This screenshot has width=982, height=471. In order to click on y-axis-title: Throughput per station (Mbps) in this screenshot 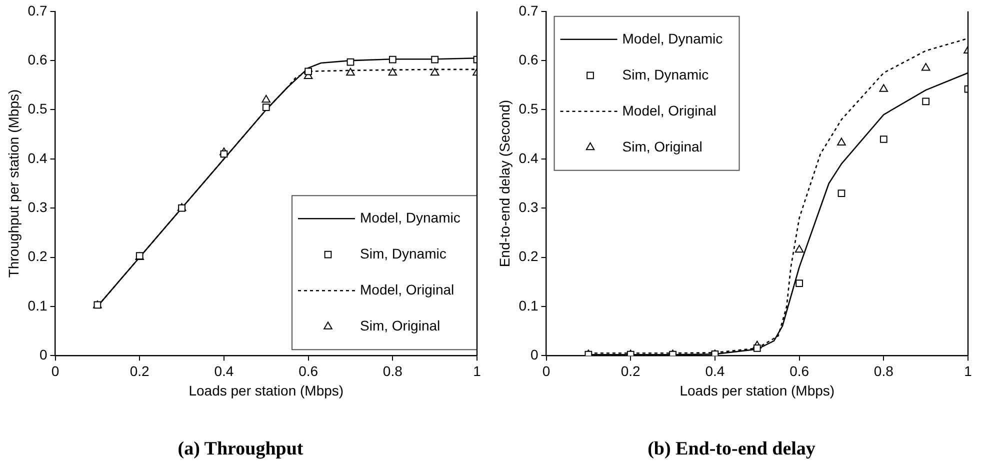, I will do `click(13, 183)`.